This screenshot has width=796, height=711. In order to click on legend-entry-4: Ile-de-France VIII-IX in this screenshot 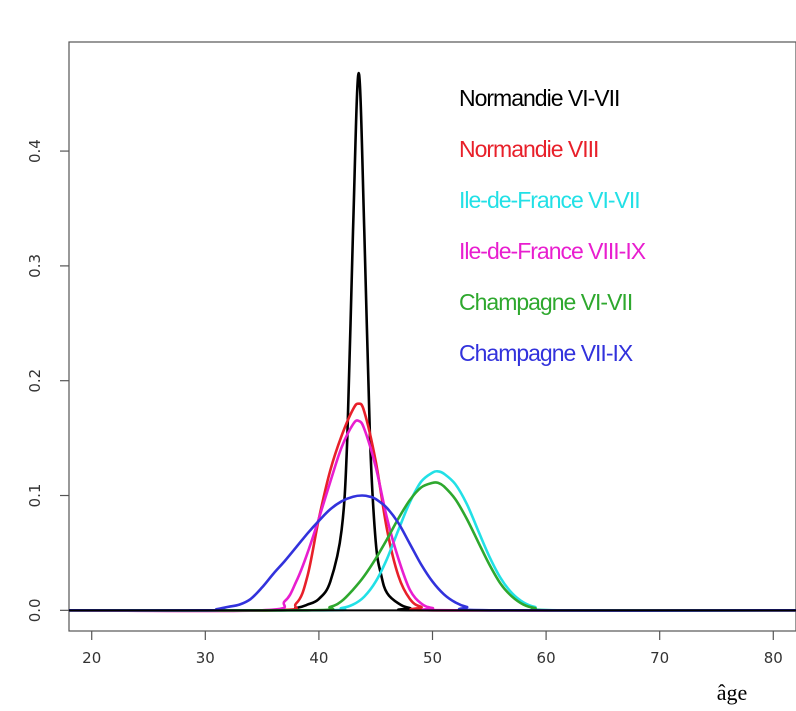, I will do `click(552, 251)`.